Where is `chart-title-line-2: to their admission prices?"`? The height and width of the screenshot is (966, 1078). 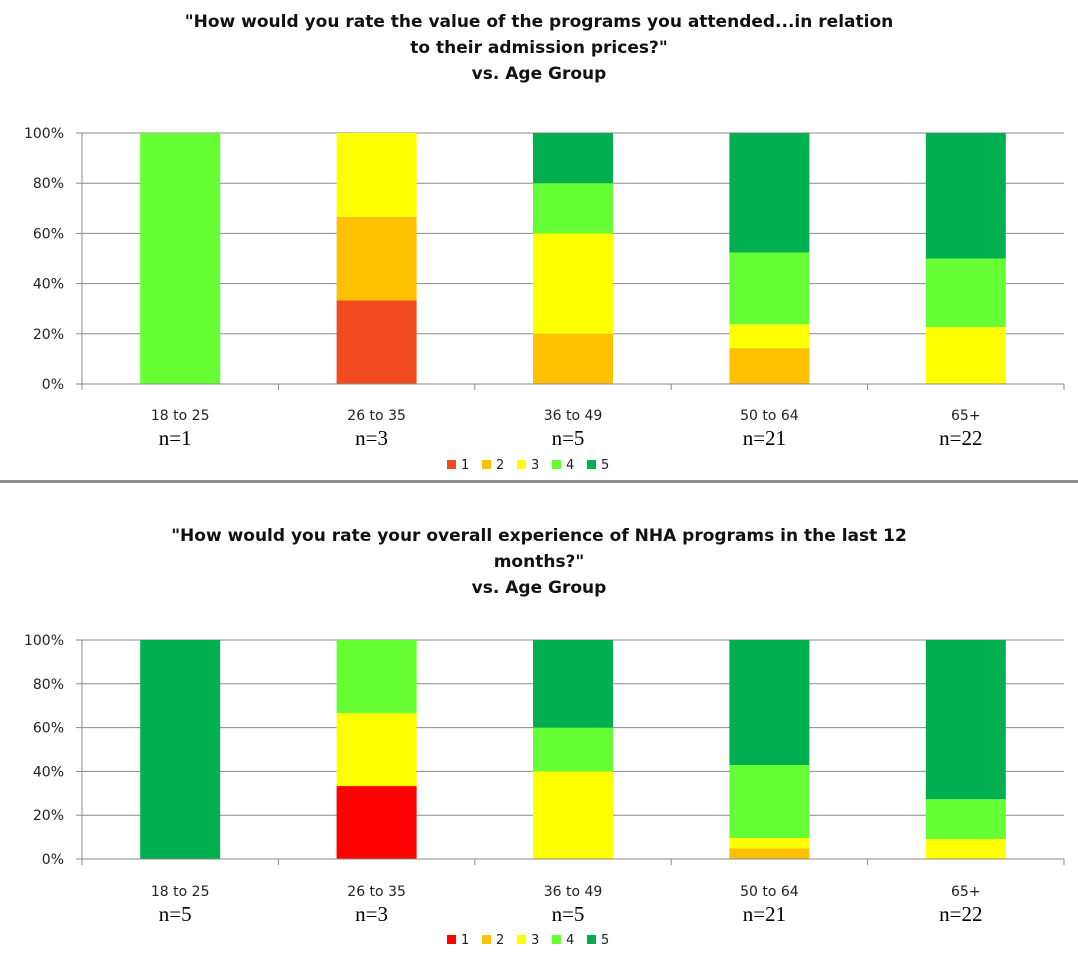 chart-title-line-2: to their admission prices?" is located at coordinates (539, 48).